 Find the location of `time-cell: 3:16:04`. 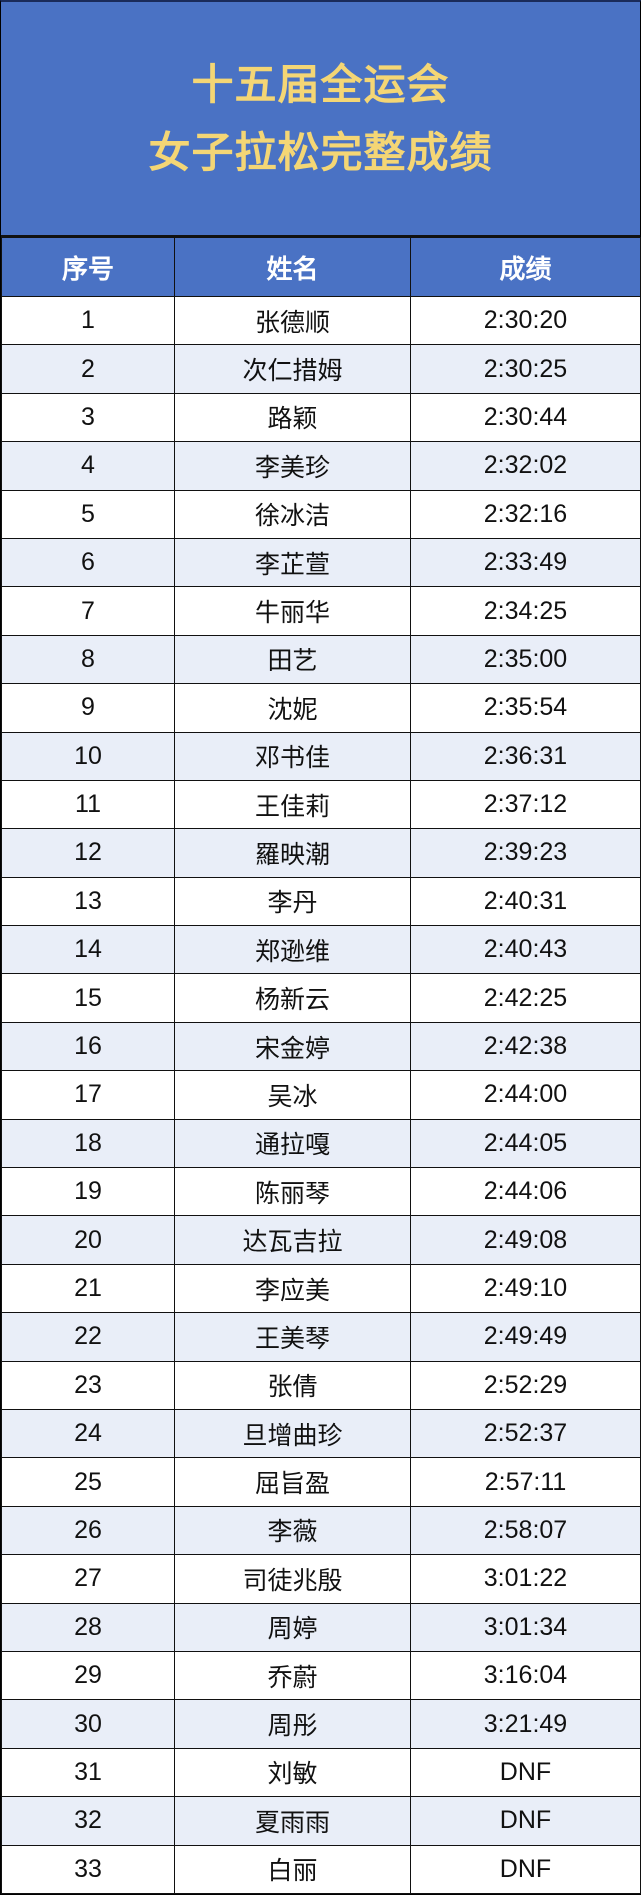

time-cell: 3:16:04 is located at coordinates (525, 1675).